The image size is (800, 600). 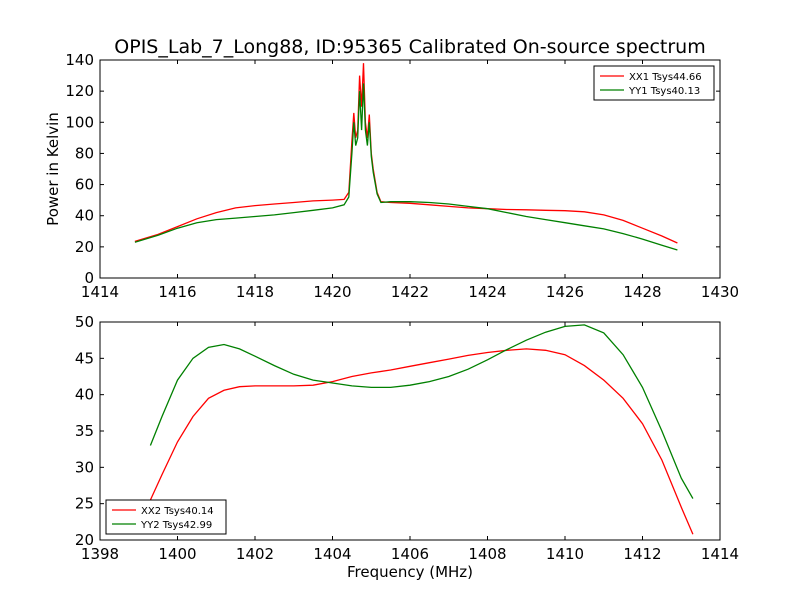 I want to click on x-tick-label: 1426, so click(x=565, y=292).